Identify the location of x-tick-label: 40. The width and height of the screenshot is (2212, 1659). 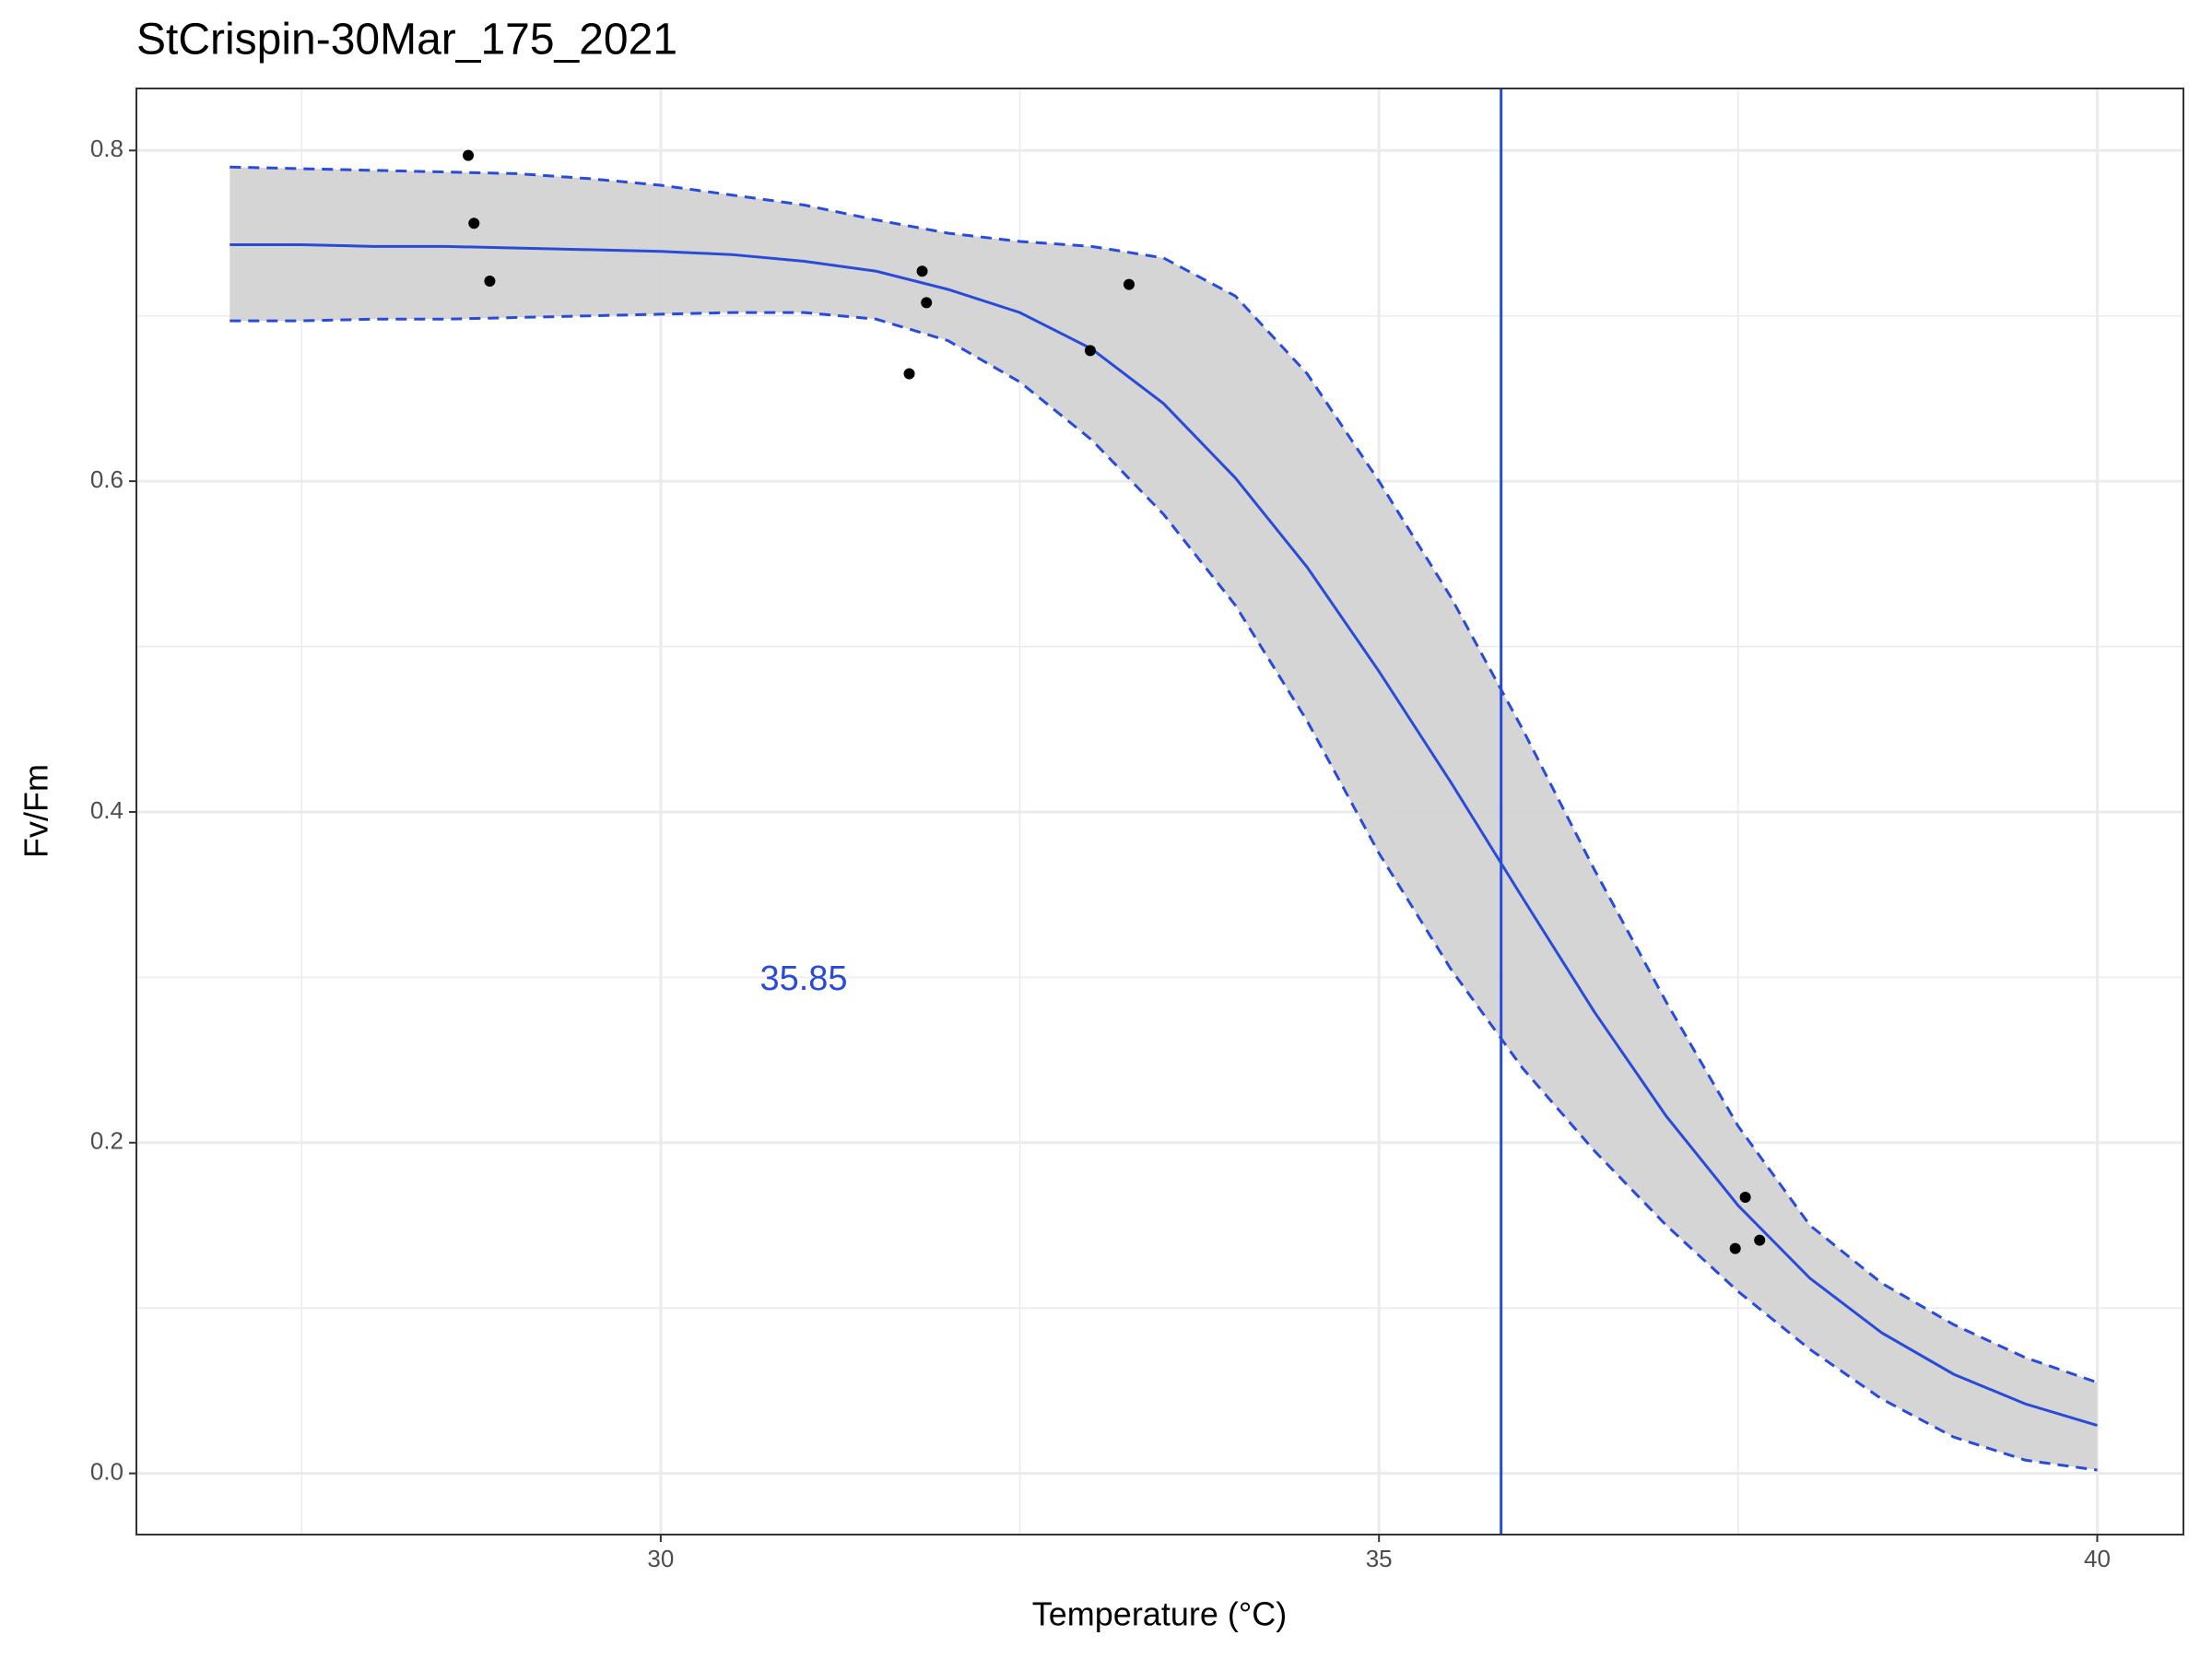
(2097, 1558).